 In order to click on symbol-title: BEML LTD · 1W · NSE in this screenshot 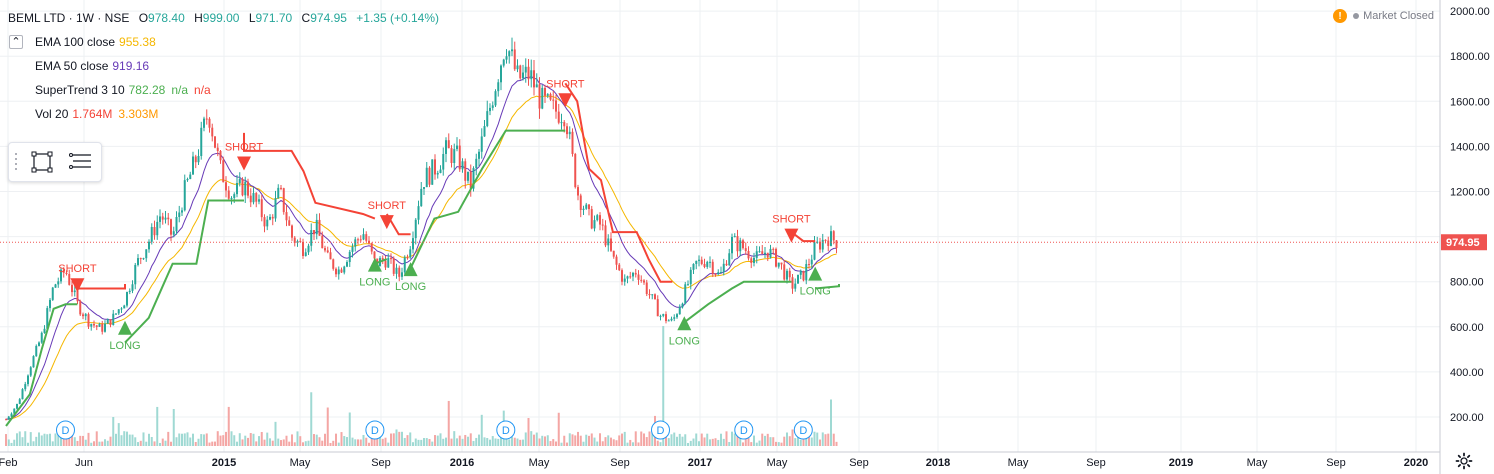, I will do `click(69, 18)`.